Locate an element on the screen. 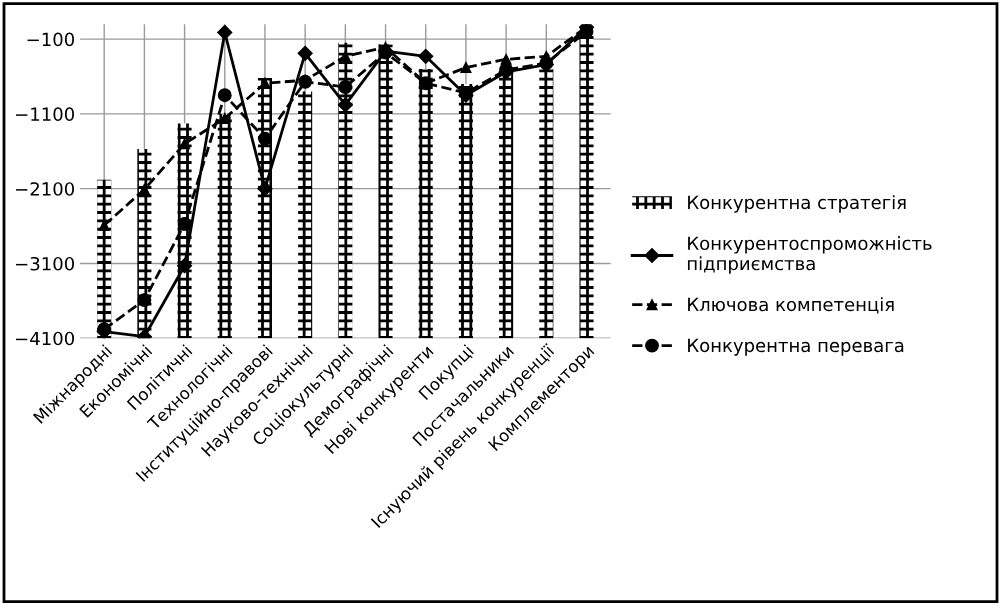 Image resolution: width=1001 pixels, height=604 pixels. legend-label: Конкурентна перевага is located at coordinates (796, 347).